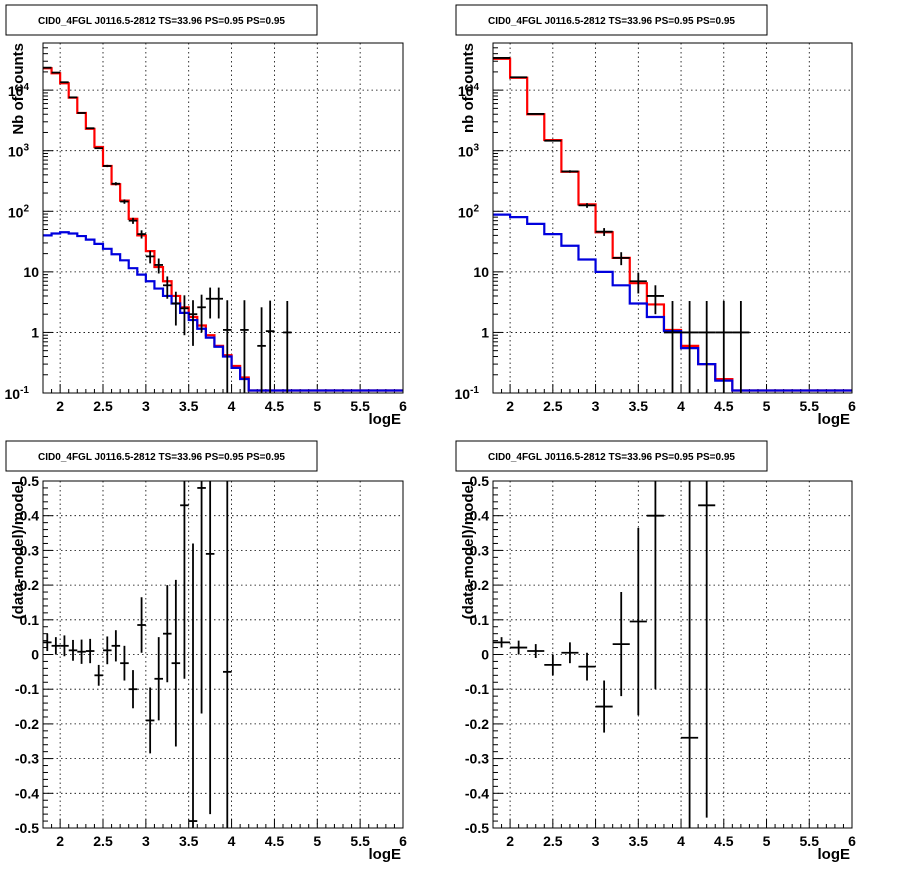 The height and width of the screenshot is (875, 898). Describe the element at coordinates (480, 620) in the screenshot. I see `y-tick-label: 0.1` at that location.